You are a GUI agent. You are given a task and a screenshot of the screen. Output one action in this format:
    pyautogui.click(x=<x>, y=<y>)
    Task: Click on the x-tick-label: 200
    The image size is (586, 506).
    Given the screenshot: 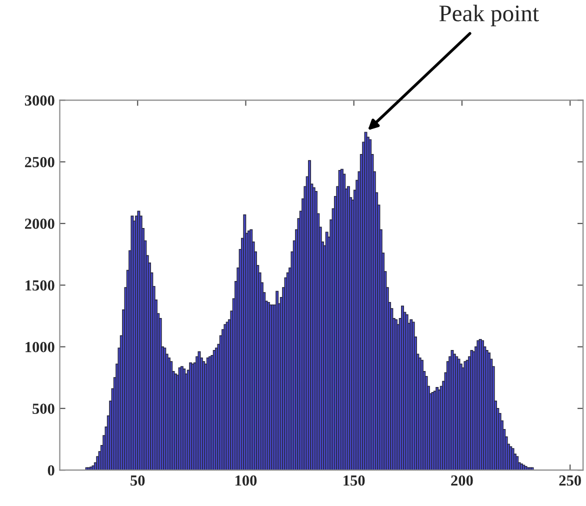 What is the action you would take?
    pyautogui.click(x=462, y=480)
    